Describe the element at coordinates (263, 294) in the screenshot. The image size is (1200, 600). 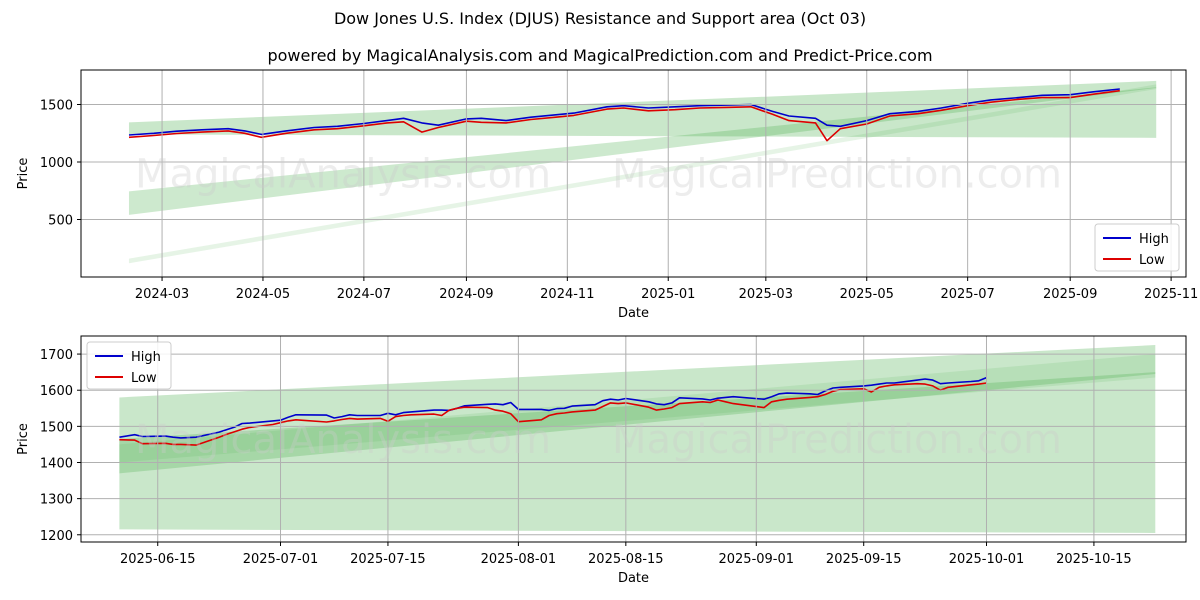
I see `x-tick-label: 2024-05` at that location.